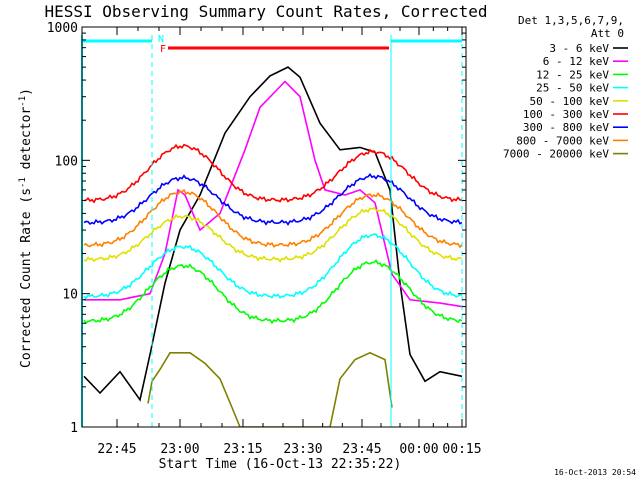 Image resolution: width=640 pixels, height=480 pixels. What do you see at coordinates (62, 28) in the screenshot?
I see `y-tick-label: 1000` at bounding box center [62, 28].